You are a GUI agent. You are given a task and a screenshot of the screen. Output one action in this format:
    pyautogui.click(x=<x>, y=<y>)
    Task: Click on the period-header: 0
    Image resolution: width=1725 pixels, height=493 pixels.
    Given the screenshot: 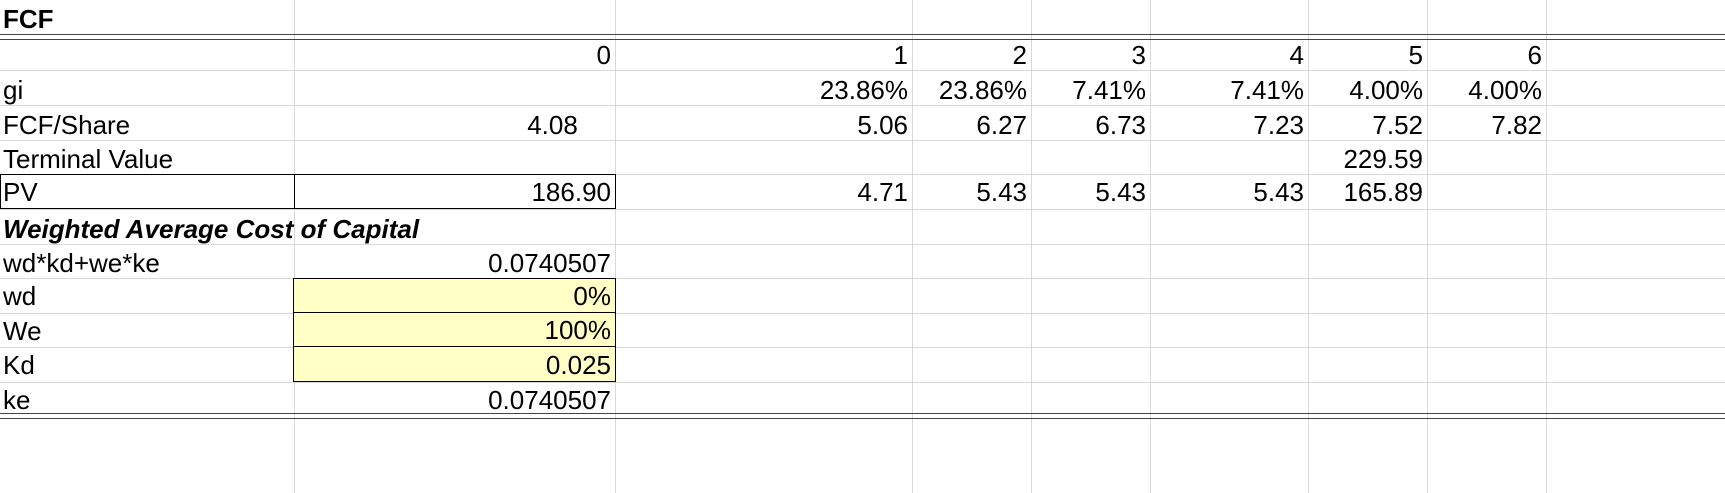 What is the action you would take?
    pyautogui.click(x=603, y=55)
    